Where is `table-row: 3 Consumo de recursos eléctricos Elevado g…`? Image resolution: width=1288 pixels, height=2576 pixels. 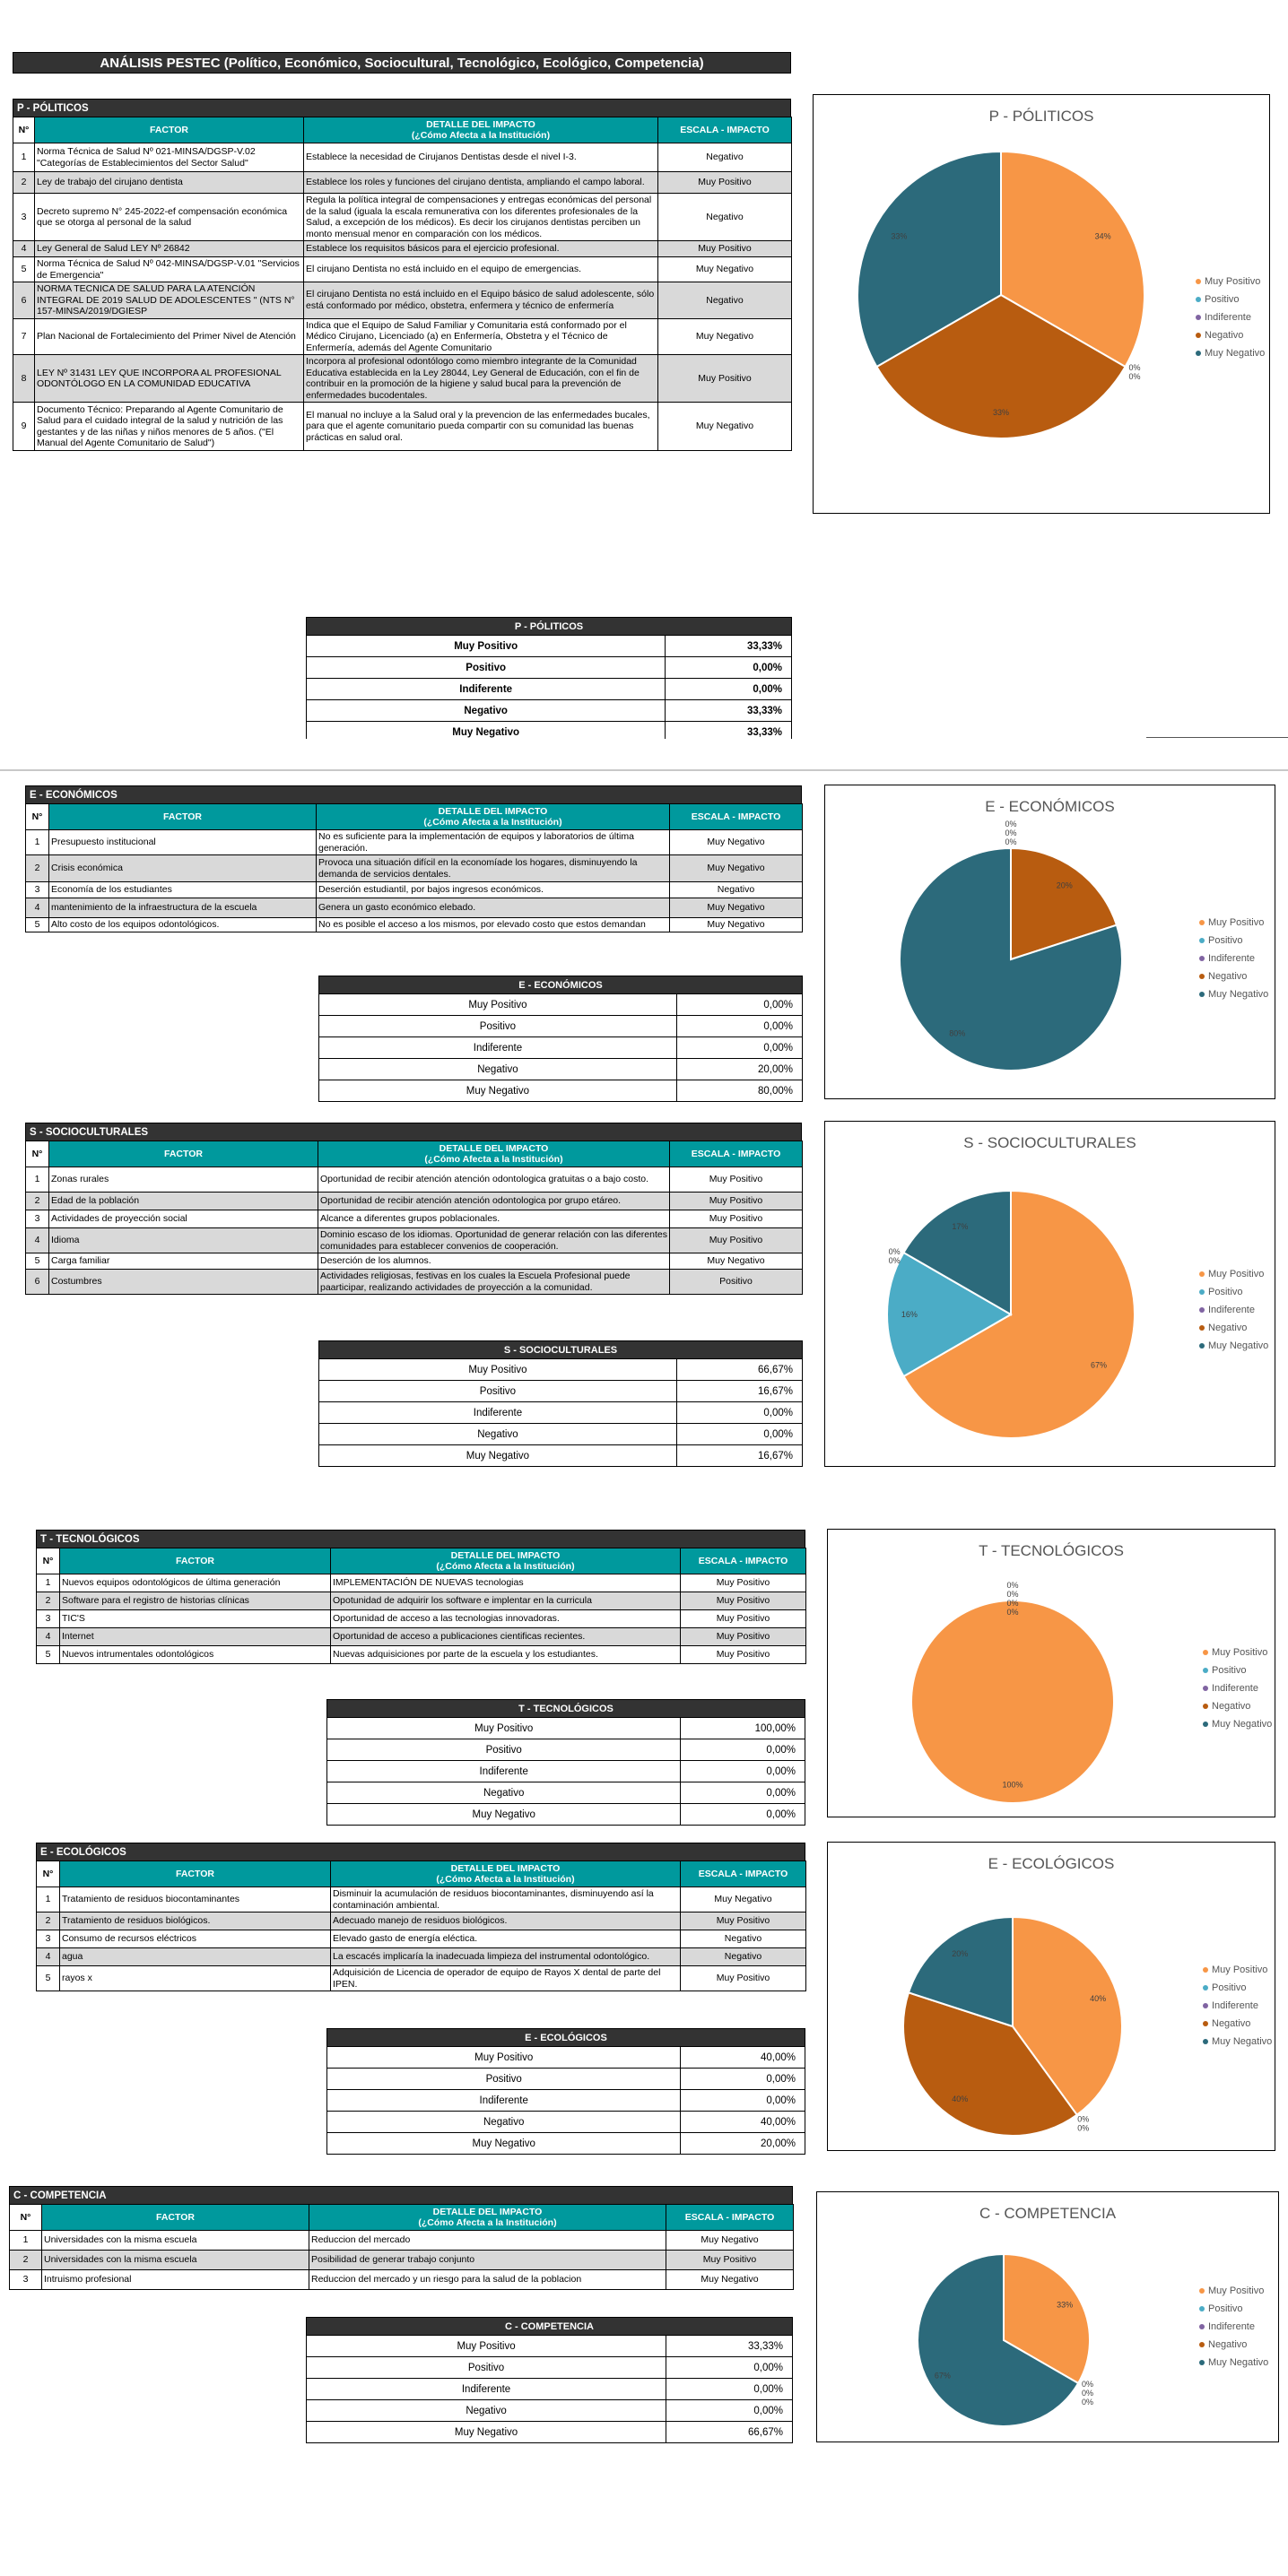
table-row: 3 Consumo de recursos eléctricos Elevado g… is located at coordinates (421, 1939).